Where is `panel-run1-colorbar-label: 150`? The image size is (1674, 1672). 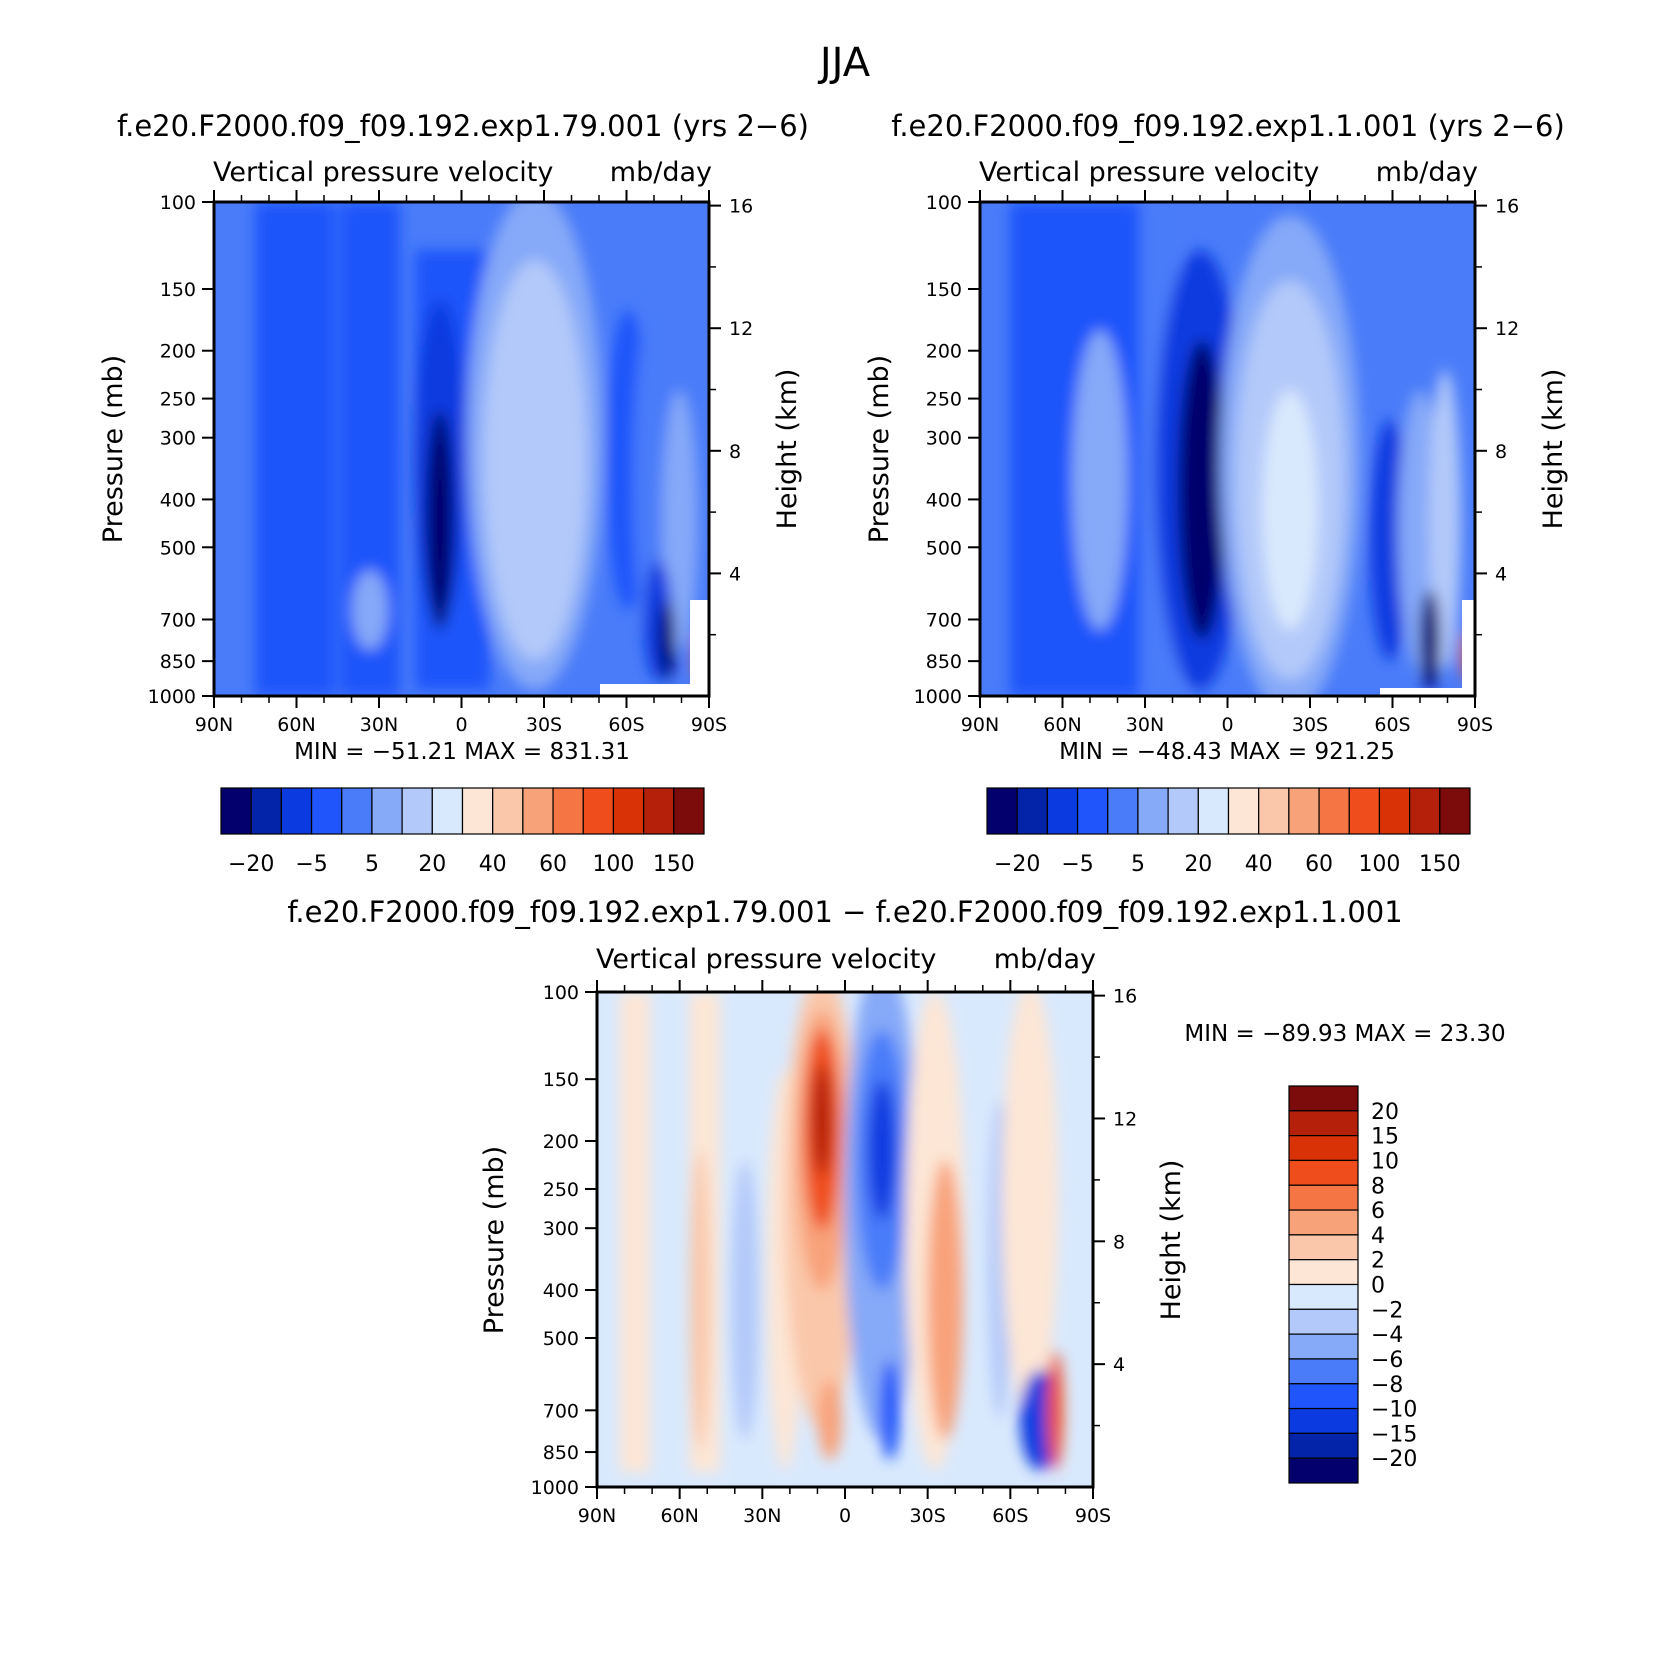 panel-run1-colorbar-label: 150 is located at coordinates (674, 864).